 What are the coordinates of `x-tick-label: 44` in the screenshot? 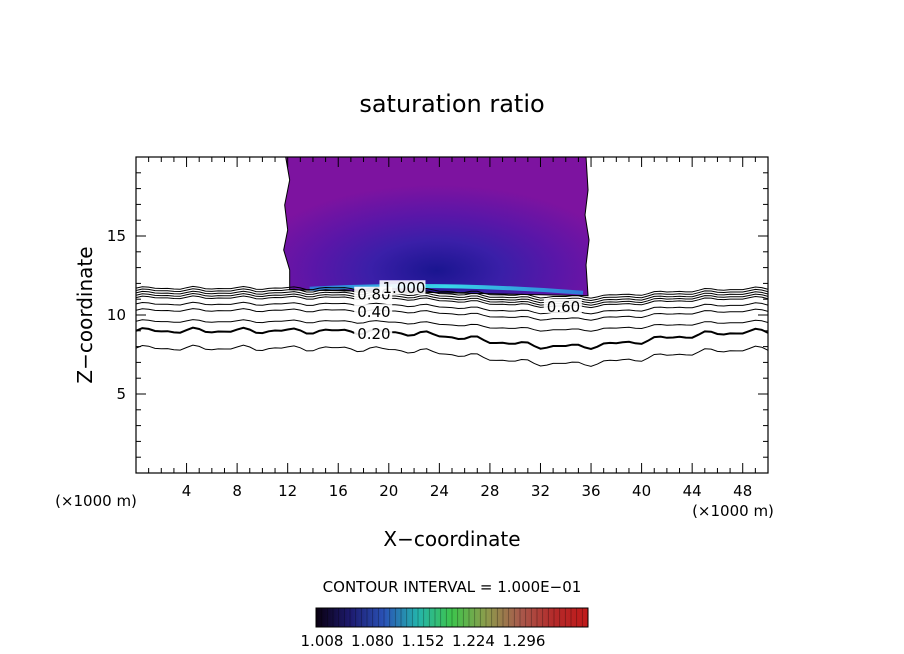 It's located at (692, 491).